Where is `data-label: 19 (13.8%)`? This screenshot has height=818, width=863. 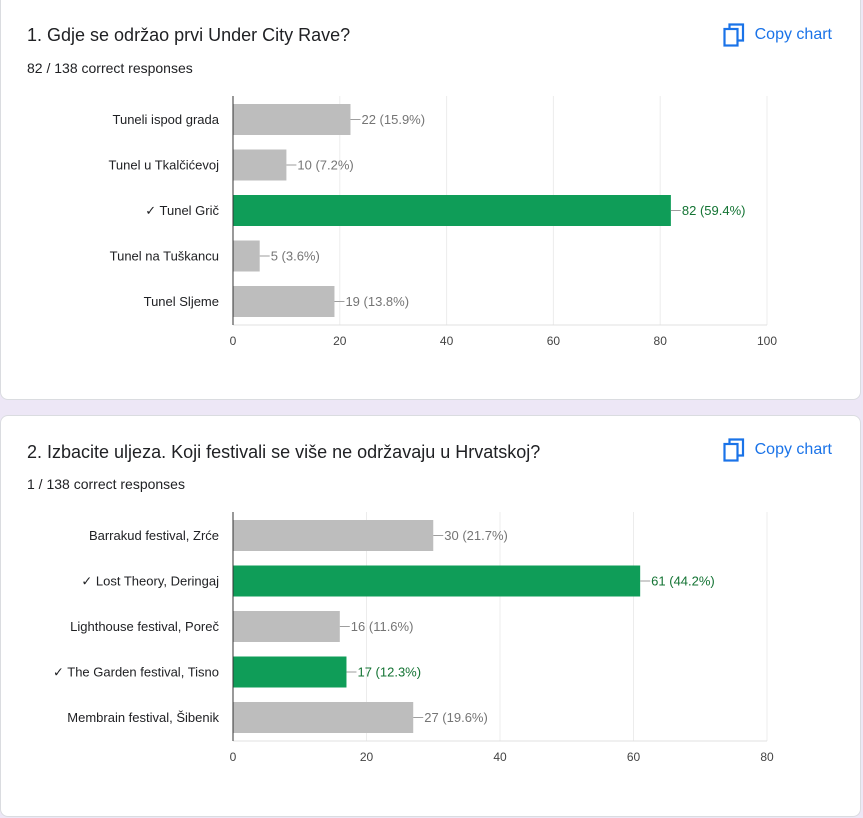
data-label: 19 (13.8%) is located at coordinates (377, 301).